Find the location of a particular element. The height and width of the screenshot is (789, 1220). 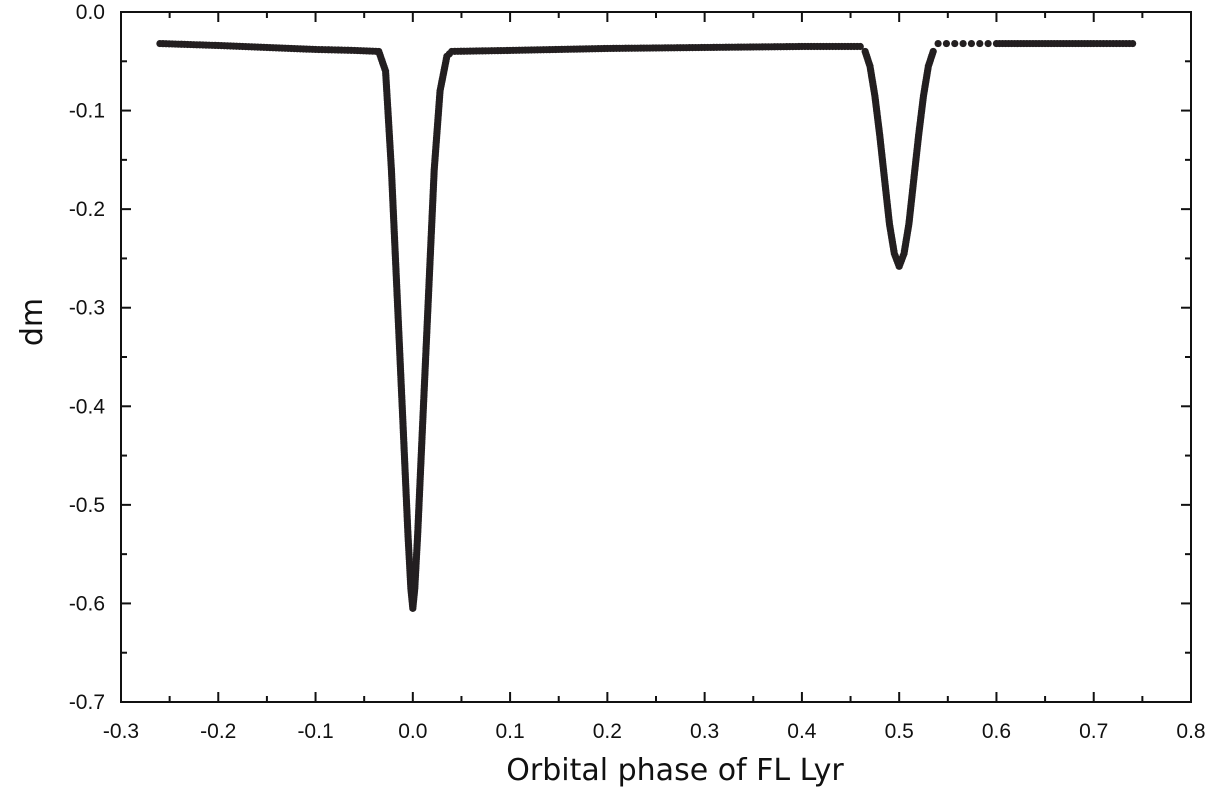

x-tick-label: 0.1 is located at coordinates (509, 731).